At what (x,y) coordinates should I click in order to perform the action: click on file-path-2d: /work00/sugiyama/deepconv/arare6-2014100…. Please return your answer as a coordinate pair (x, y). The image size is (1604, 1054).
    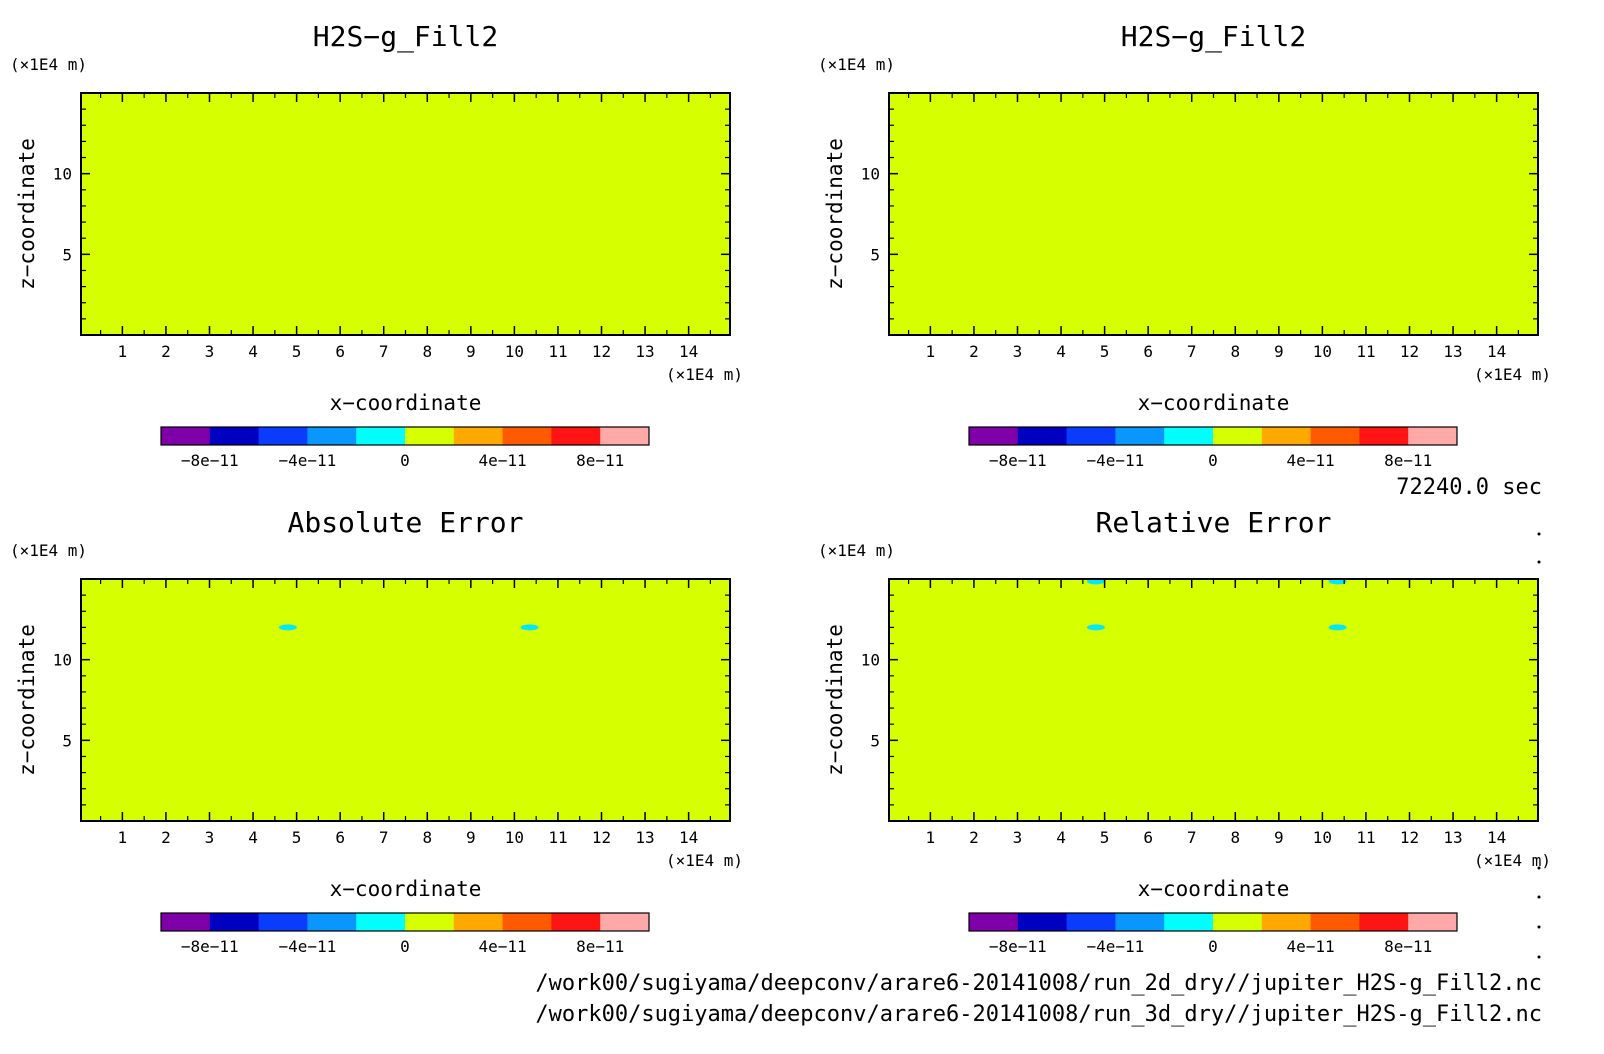
    Looking at the image, I should click on (1038, 983).